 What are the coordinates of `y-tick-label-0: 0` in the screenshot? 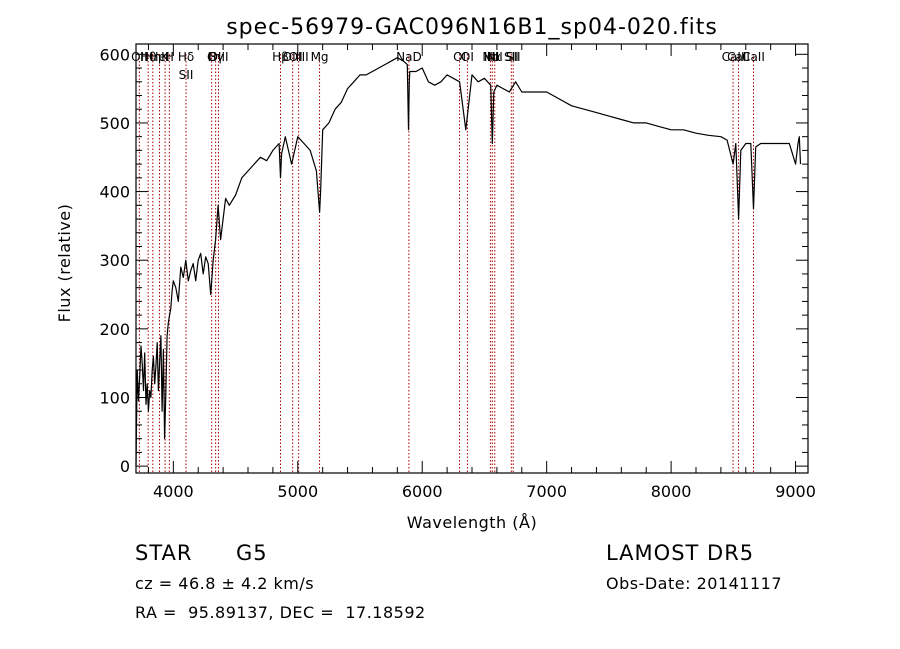 It's located at (125, 466).